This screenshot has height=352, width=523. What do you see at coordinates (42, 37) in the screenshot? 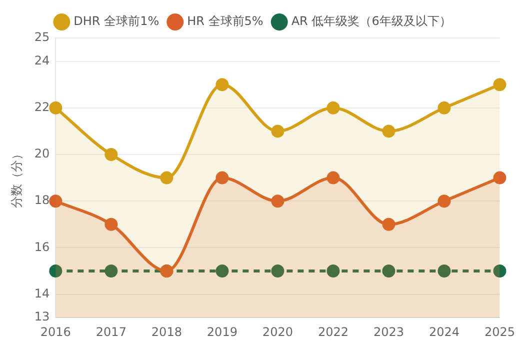
I see `y-tick-label: 25` at bounding box center [42, 37].